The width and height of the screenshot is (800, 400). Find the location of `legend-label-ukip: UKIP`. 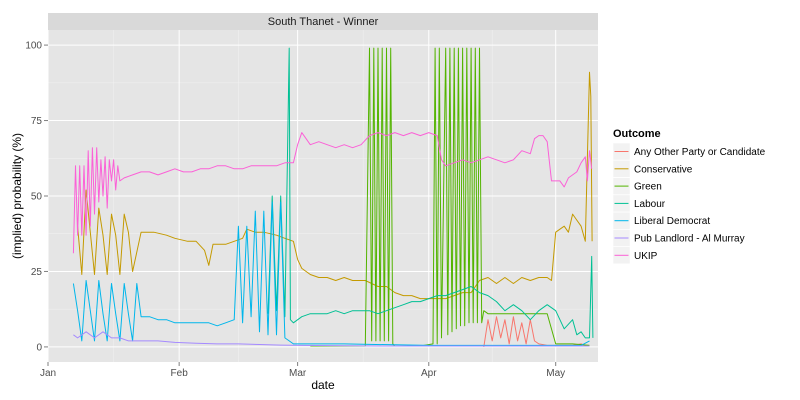

legend-label-ukip: UKIP is located at coordinates (646, 256).